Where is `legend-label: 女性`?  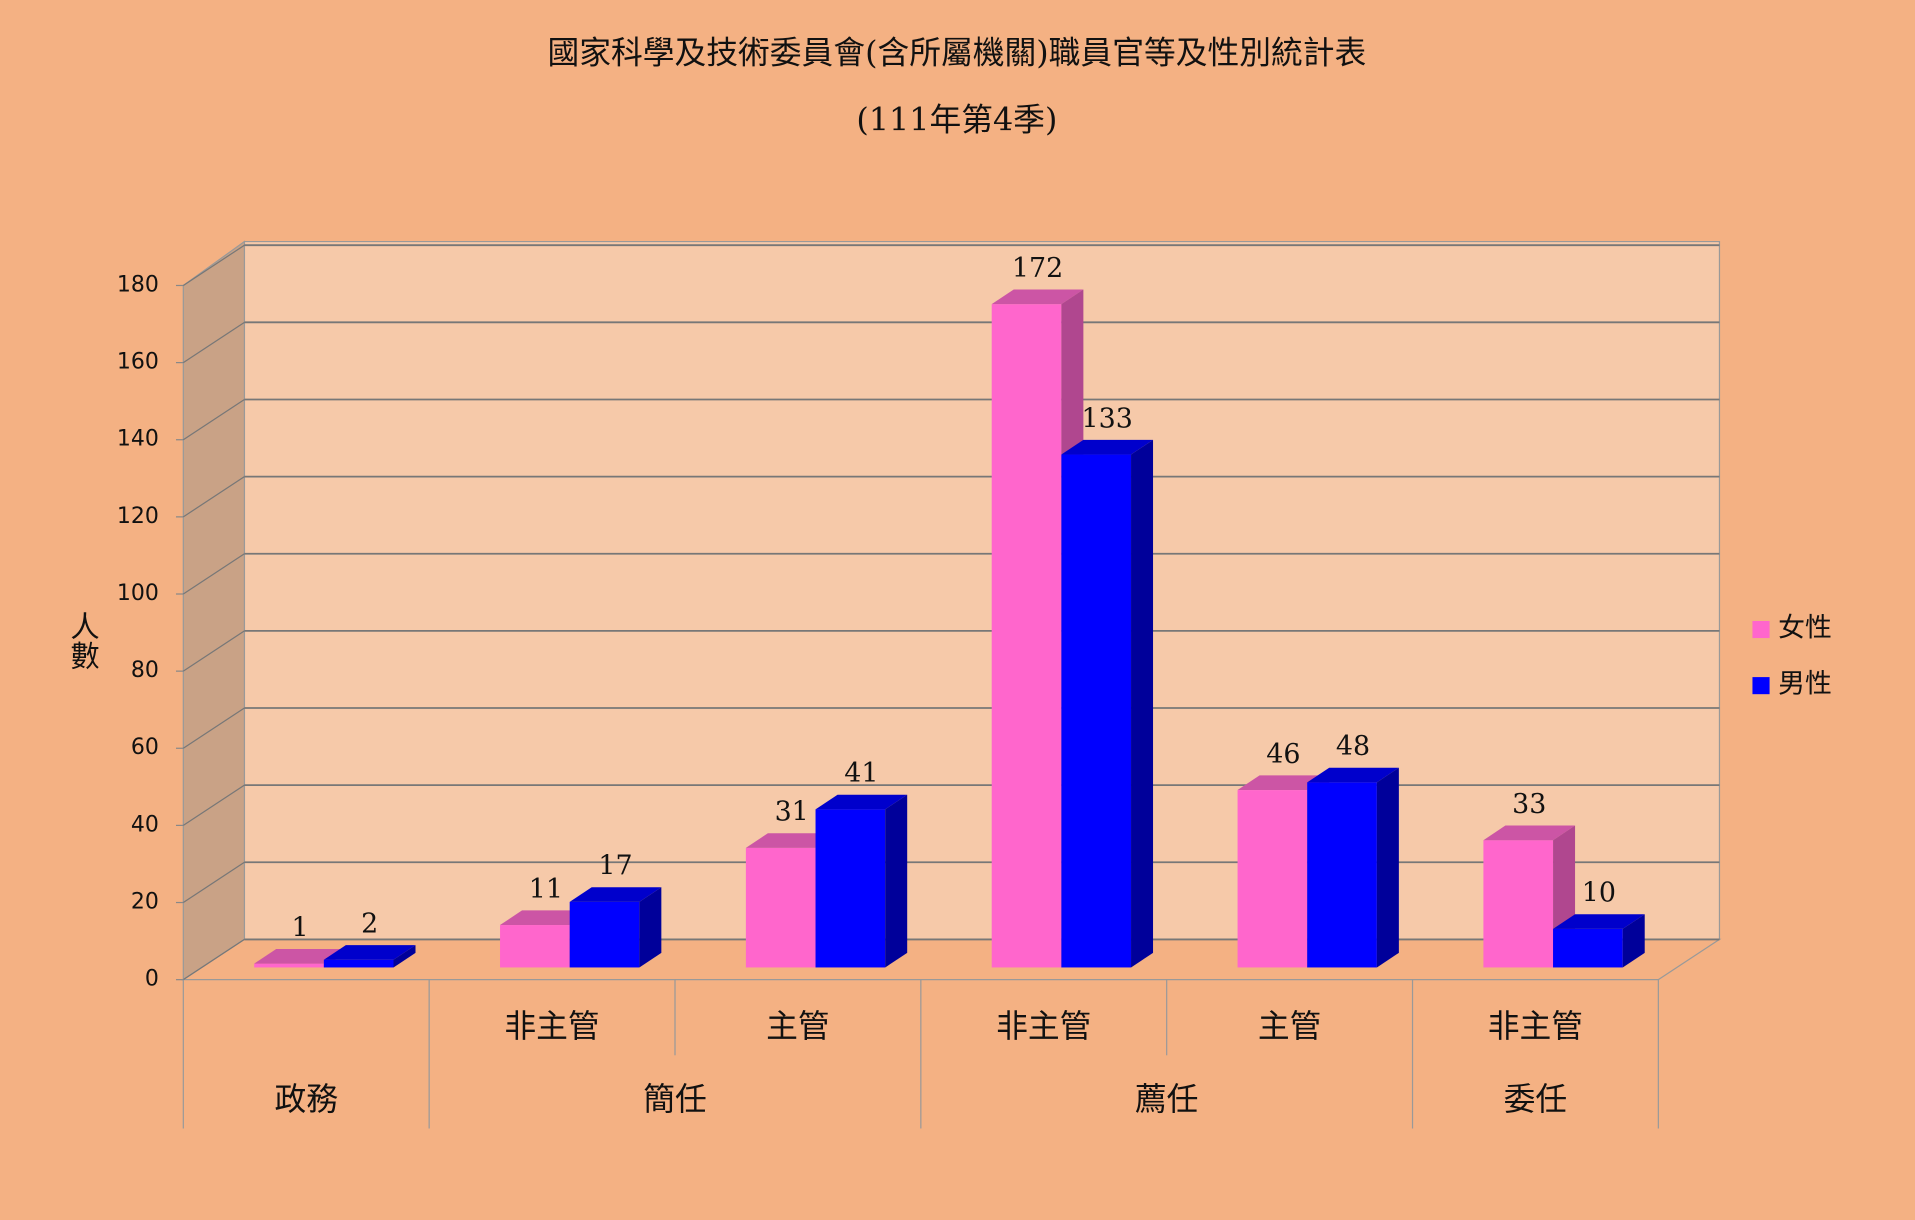 legend-label: 女性 is located at coordinates (1805, 628).